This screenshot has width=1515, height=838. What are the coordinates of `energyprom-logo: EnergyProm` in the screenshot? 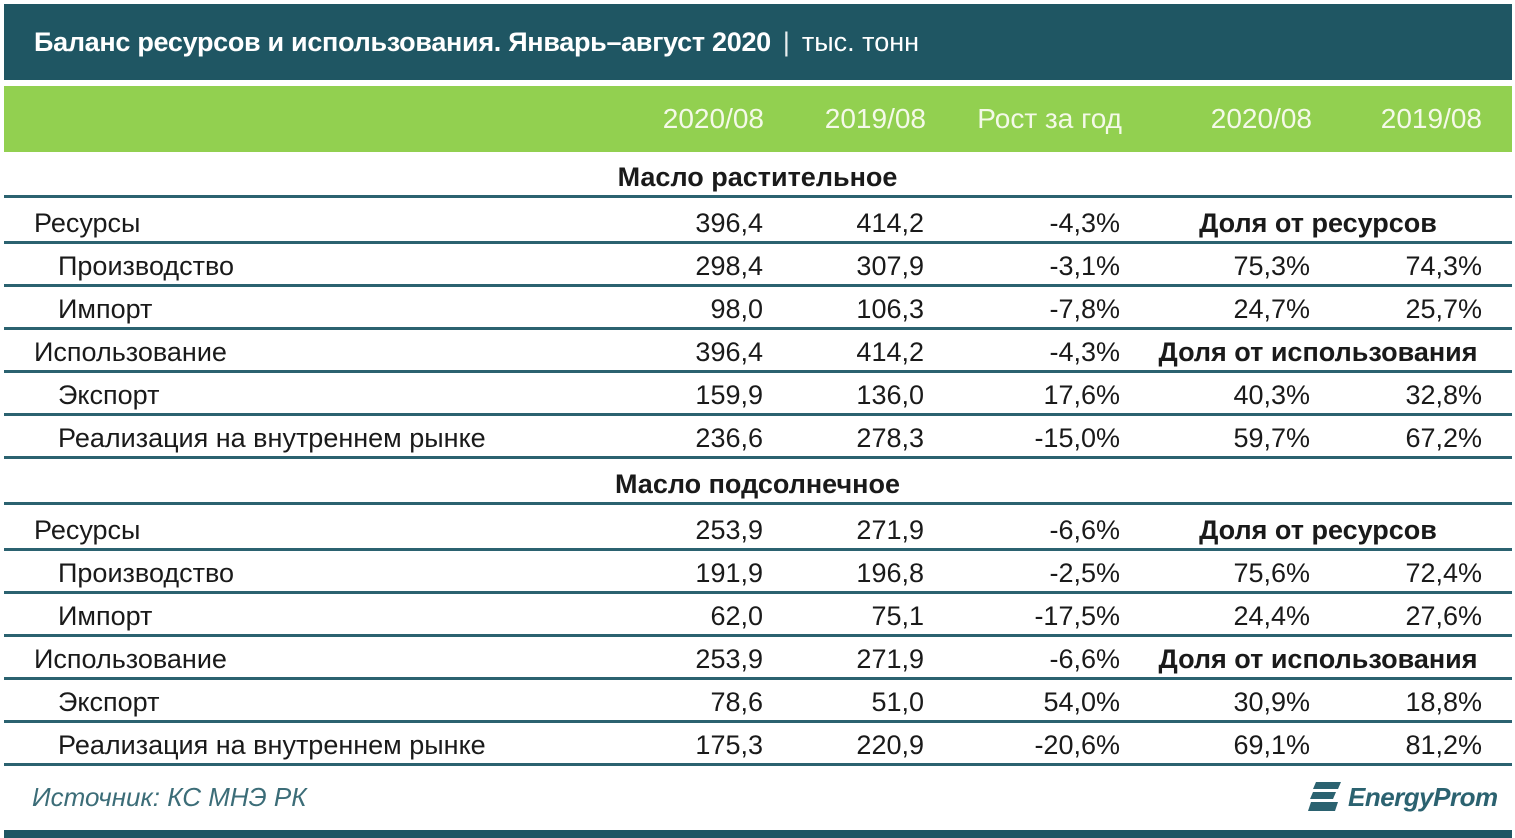 It's located at (1403, 797).